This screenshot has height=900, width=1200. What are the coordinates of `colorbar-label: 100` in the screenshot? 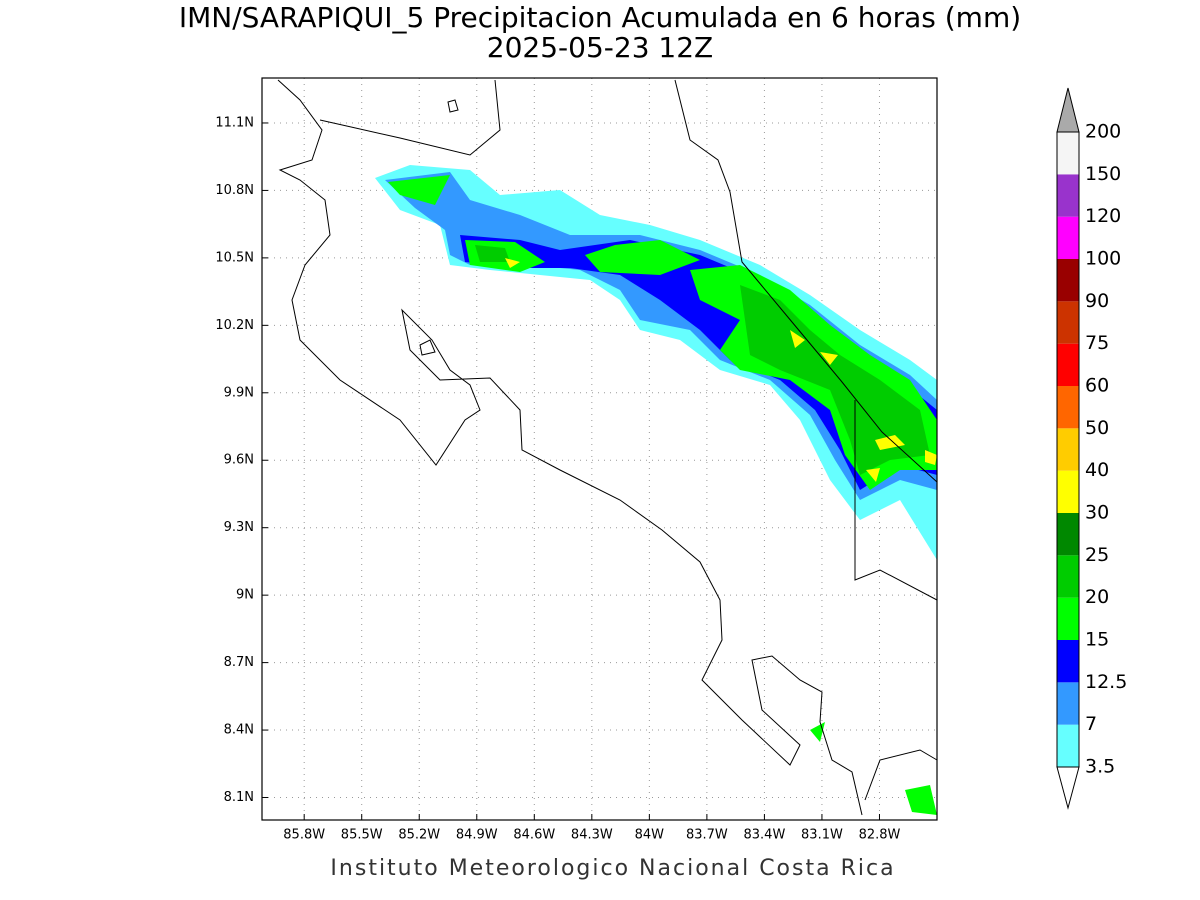 It's located at (1103, 259).